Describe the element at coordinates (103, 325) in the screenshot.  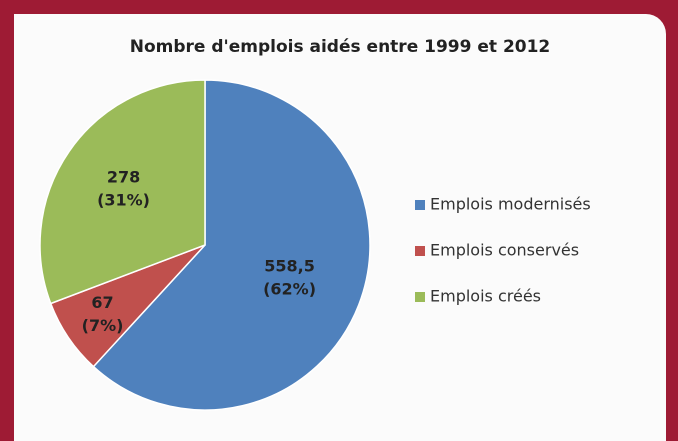
I see `data-label-percent: (7%)` at that location.